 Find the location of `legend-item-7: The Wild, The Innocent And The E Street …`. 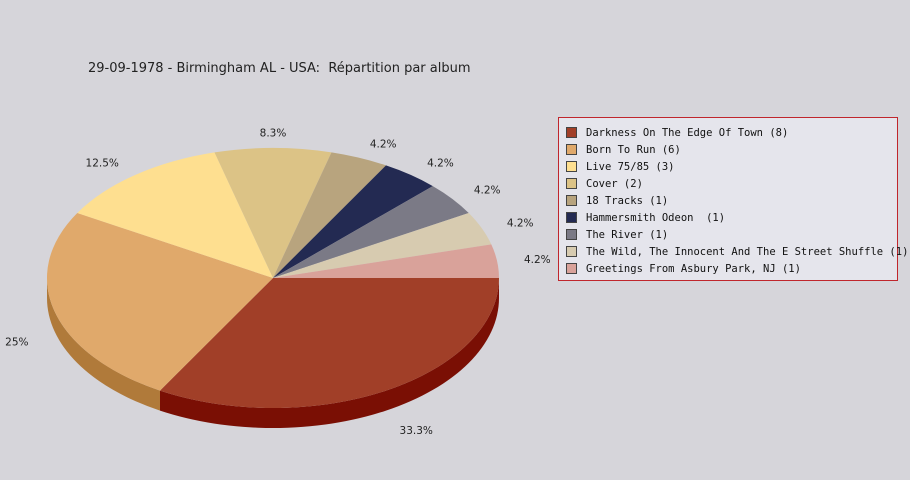

legend-item-7: The Wild, The Innocent And The E Street … is located at coordinates (737, 251).